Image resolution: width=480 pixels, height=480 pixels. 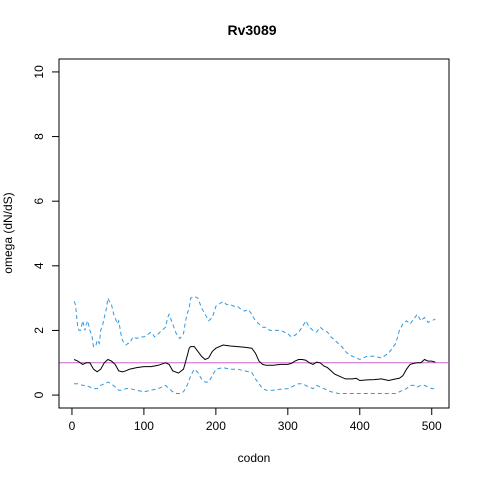 I want to click on y-axis-label: omega (dN/dS), so click(x=8, y=232).